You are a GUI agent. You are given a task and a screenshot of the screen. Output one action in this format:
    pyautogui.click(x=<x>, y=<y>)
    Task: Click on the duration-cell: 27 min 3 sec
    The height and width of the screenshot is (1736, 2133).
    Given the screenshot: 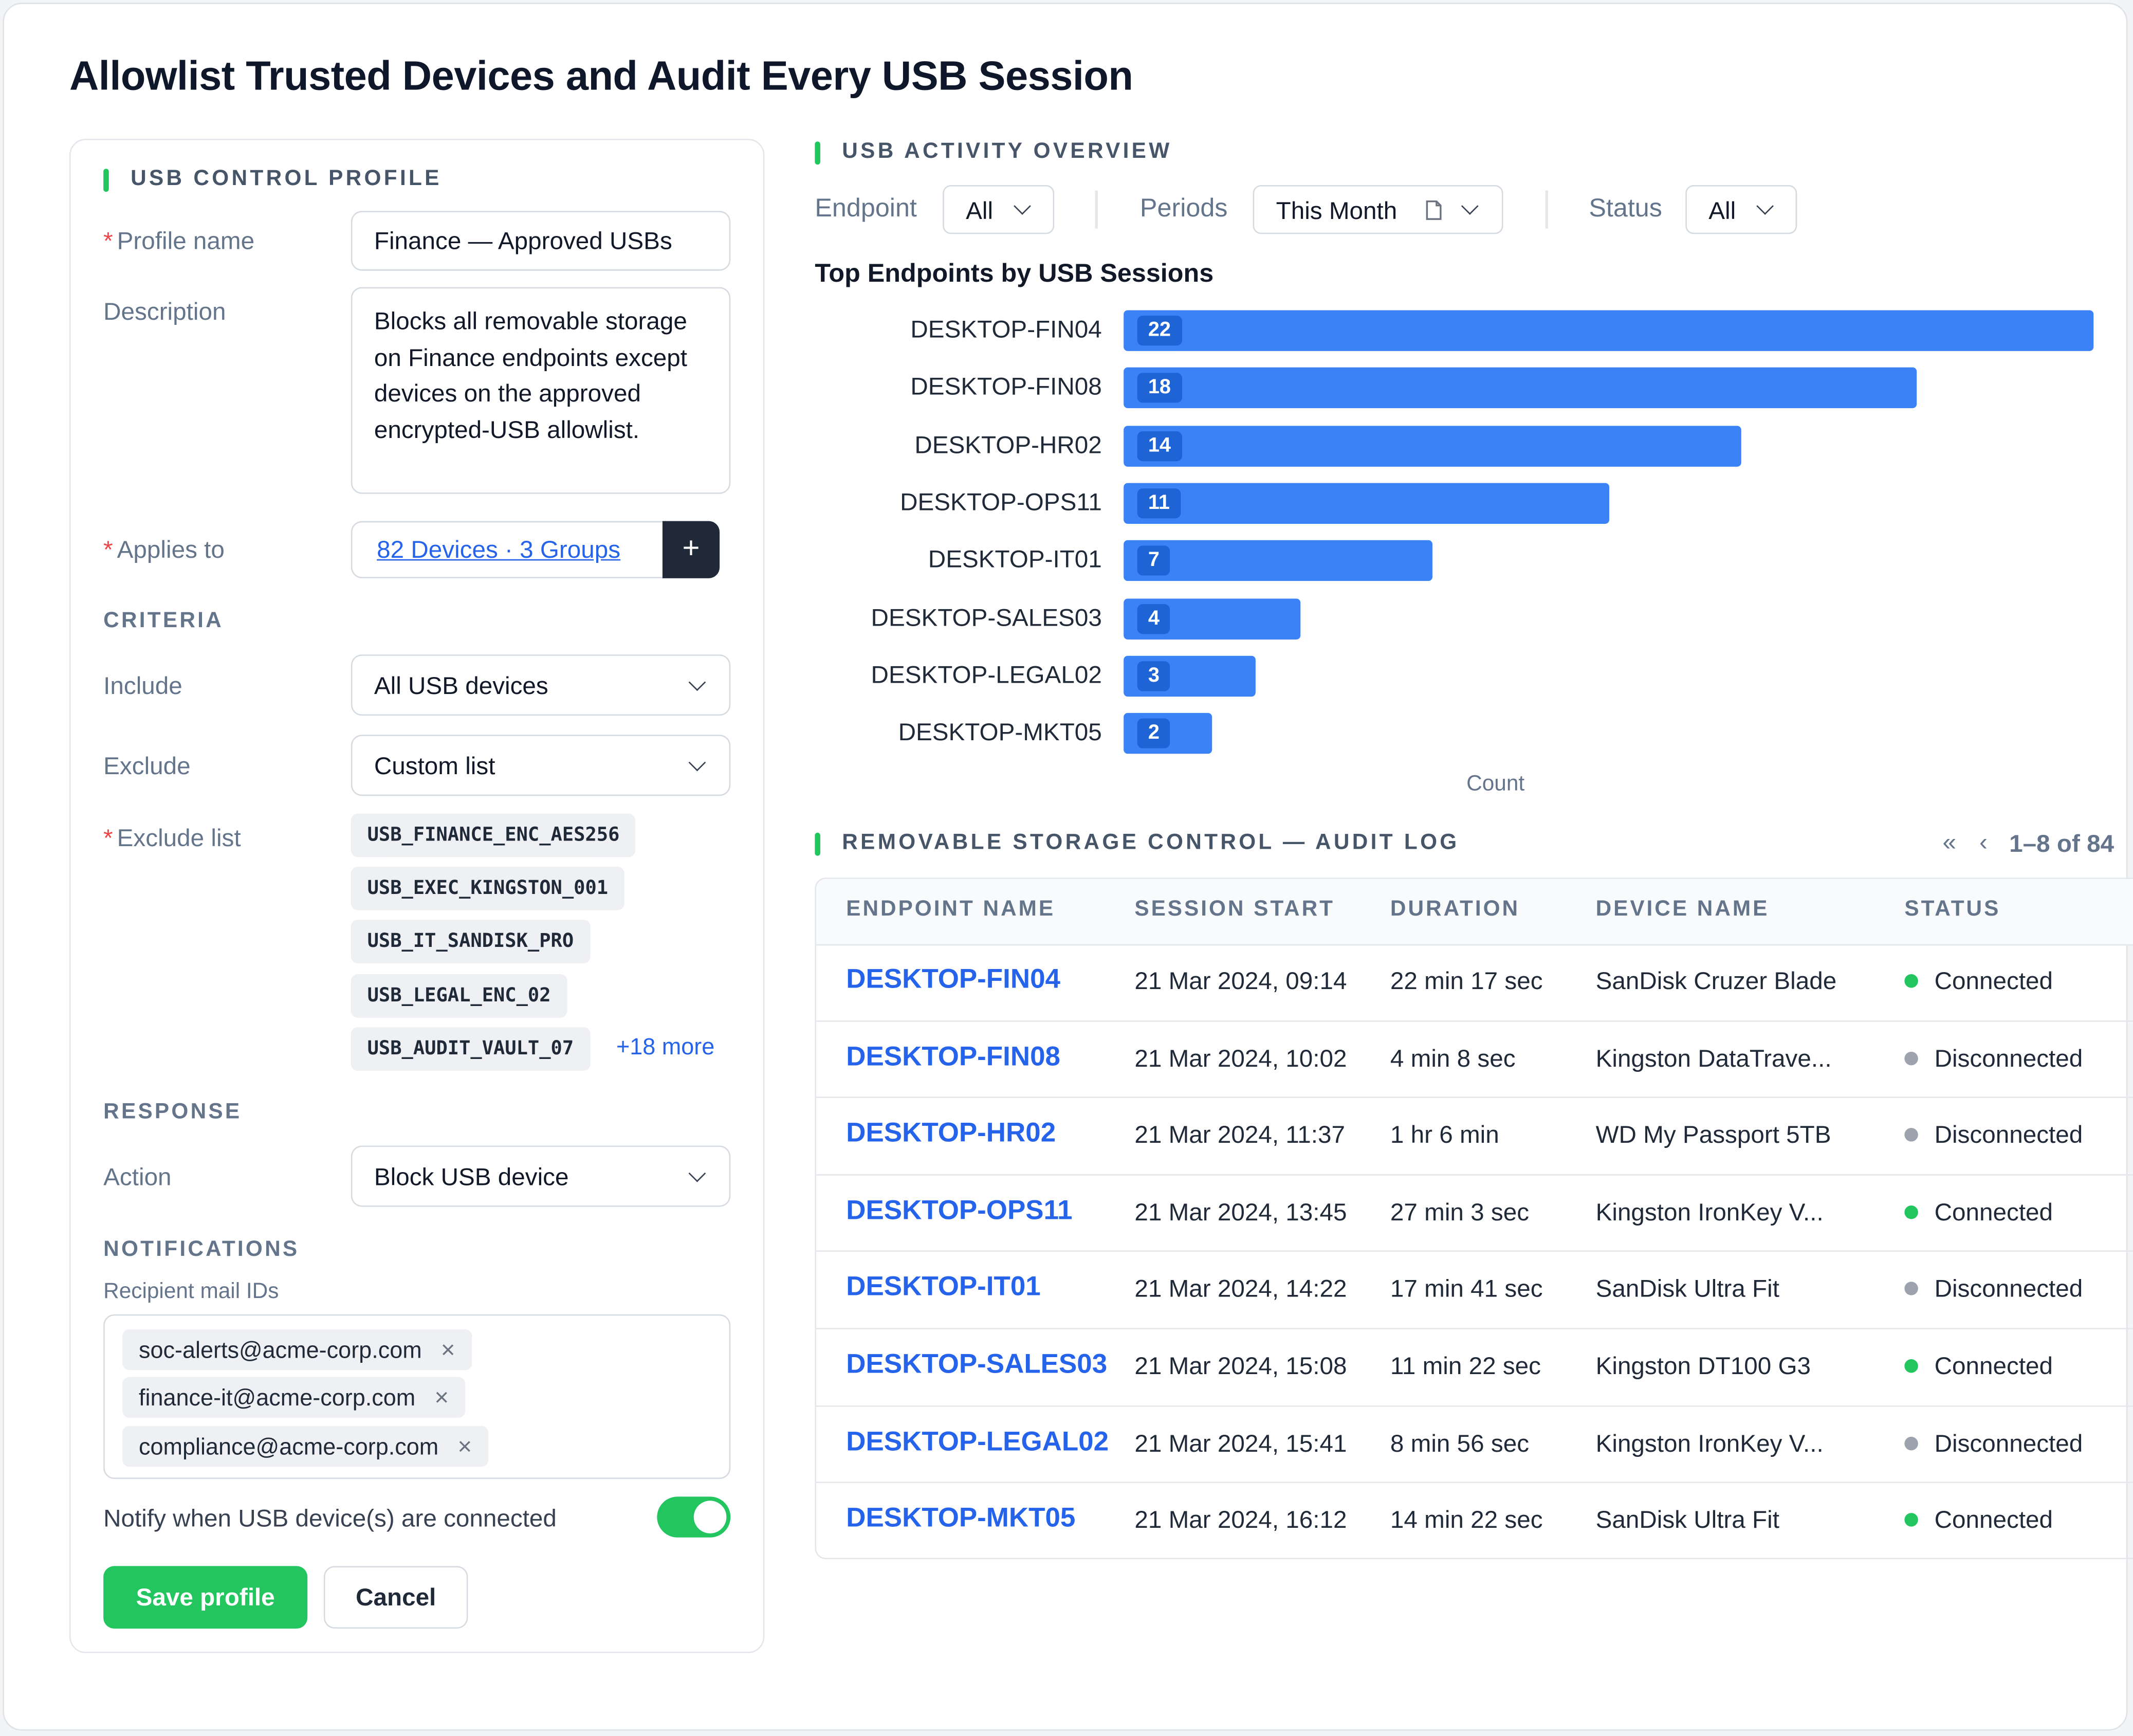 What is the action you would take?
    pyautogui.click(x=1460, y=1212)
    